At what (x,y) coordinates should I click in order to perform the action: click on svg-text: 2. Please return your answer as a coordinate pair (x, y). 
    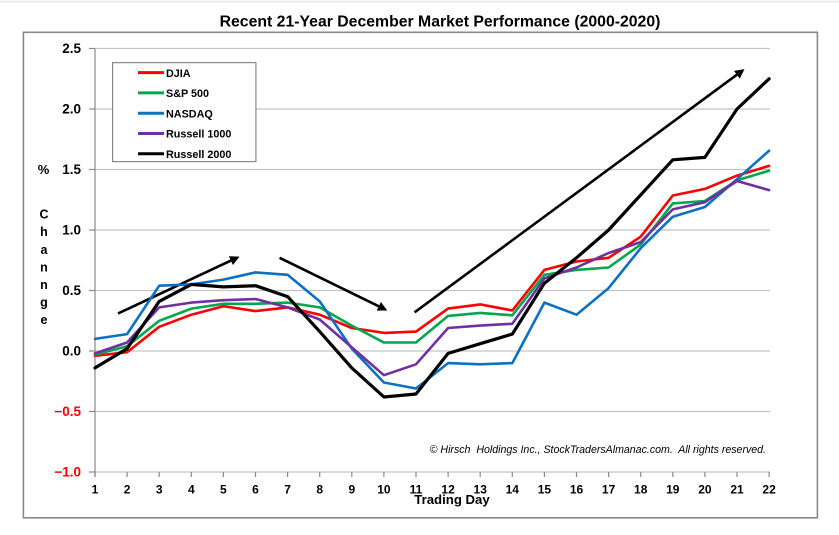
    Looking at the image, I should click on (127, 490).